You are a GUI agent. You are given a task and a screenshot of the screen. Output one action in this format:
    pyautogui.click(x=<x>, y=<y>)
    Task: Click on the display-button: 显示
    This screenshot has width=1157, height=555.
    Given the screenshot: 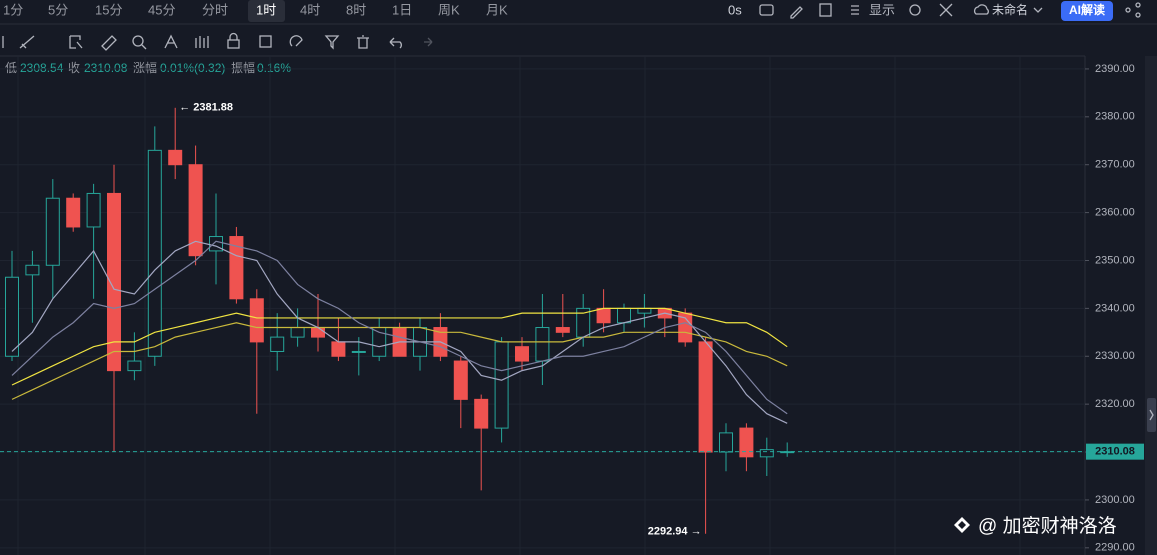 What is the action you would take?
    pyautogui.click(x=882, y=9)
    